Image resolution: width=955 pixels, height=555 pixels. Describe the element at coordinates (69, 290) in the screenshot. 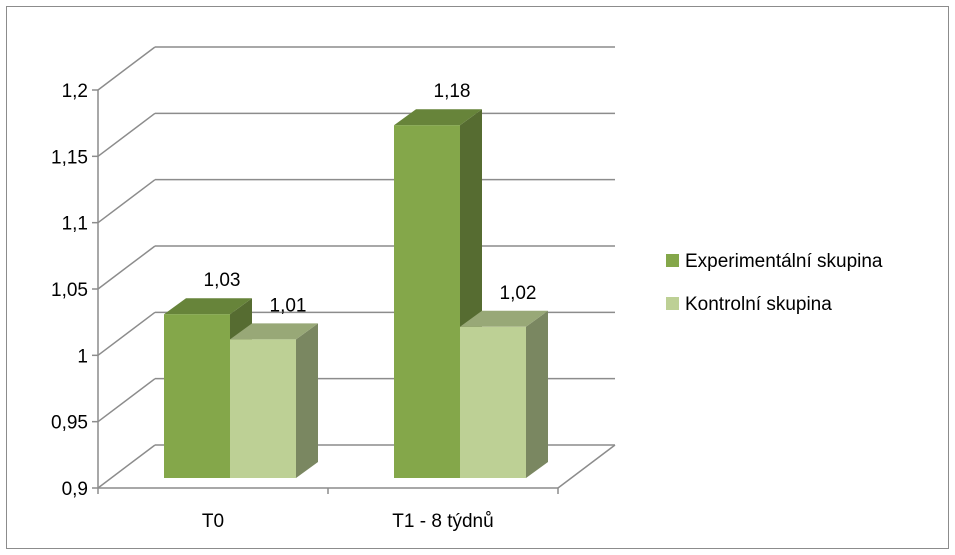

I see `y-tick-label: 1,05` at that location.